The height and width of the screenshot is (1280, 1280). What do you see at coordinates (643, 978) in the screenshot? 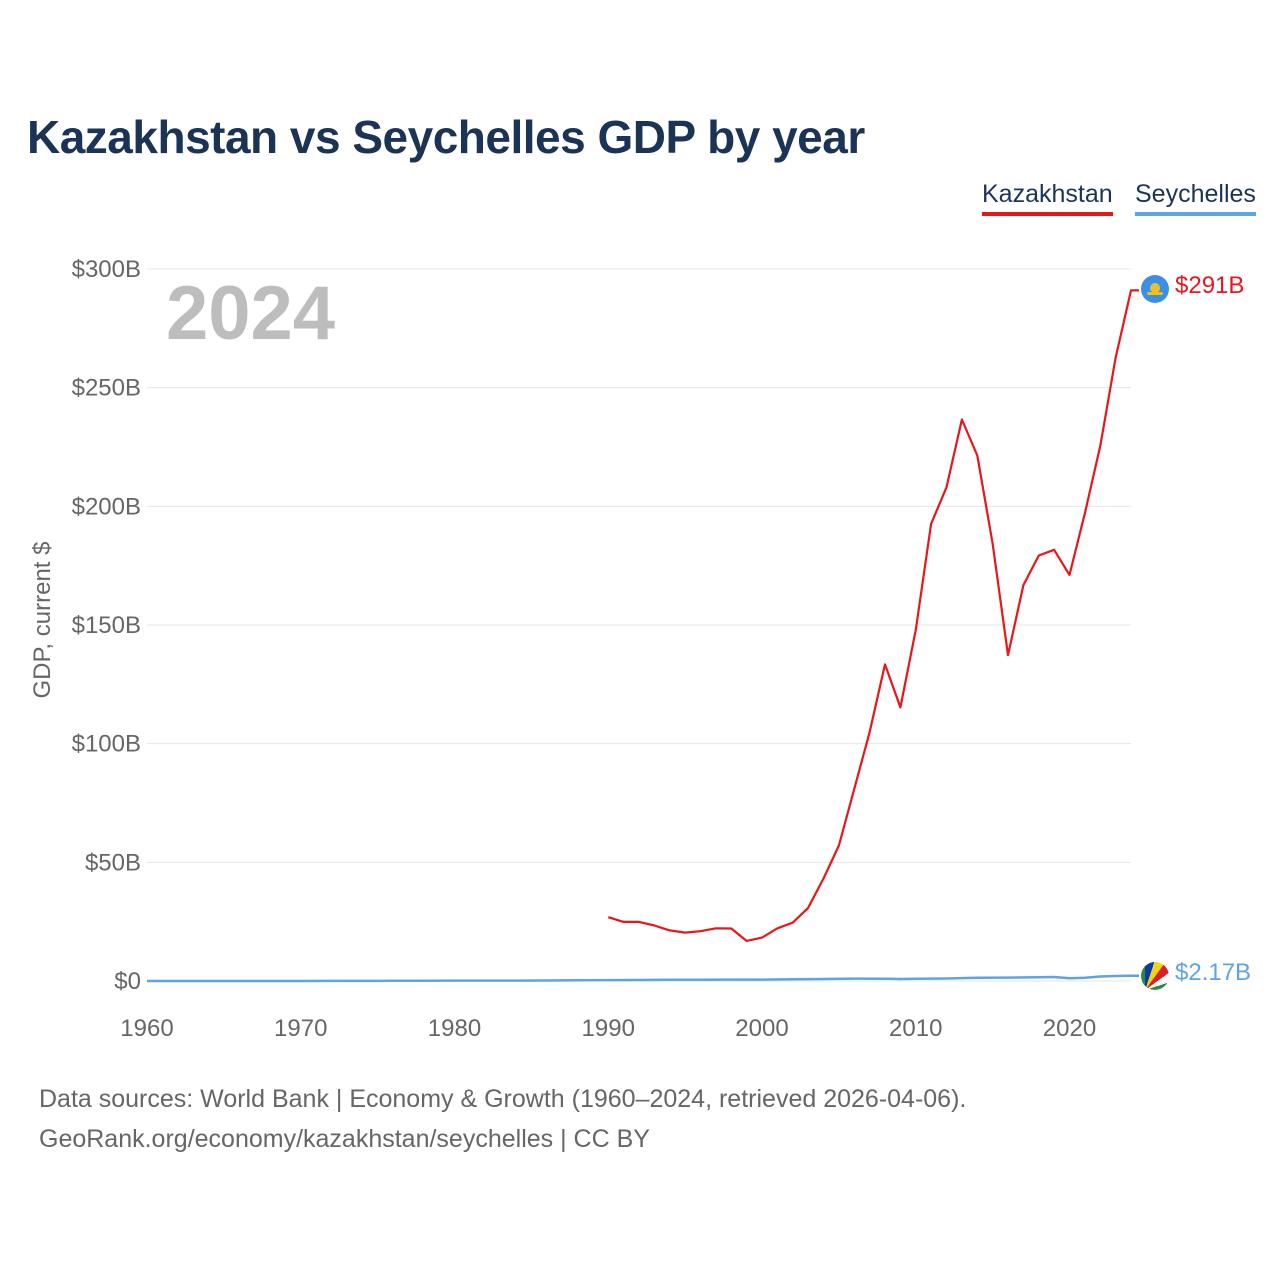
I see `series-line-seychelles` at bounding box center [643, 978].